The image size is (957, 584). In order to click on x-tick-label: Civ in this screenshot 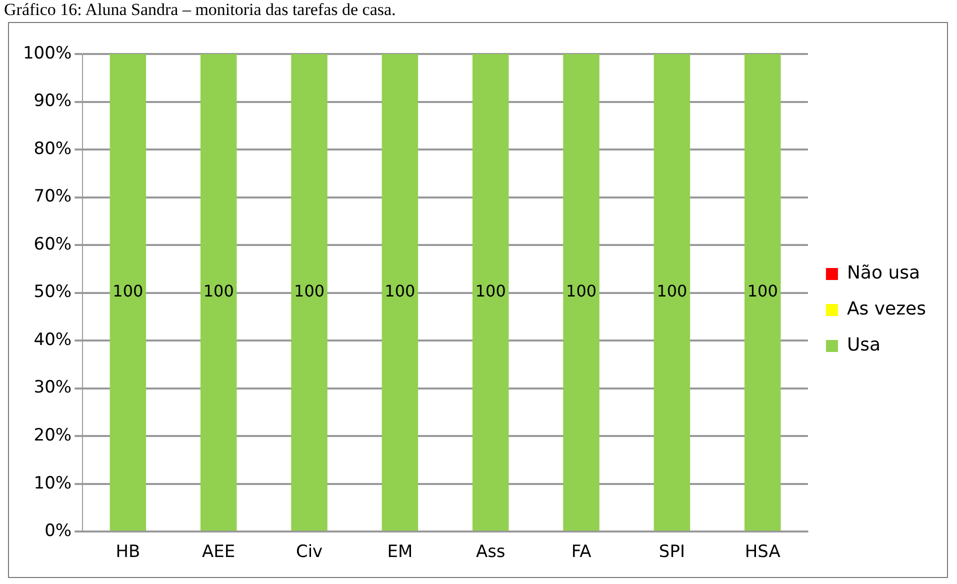, I will do `click(309, 552)`.